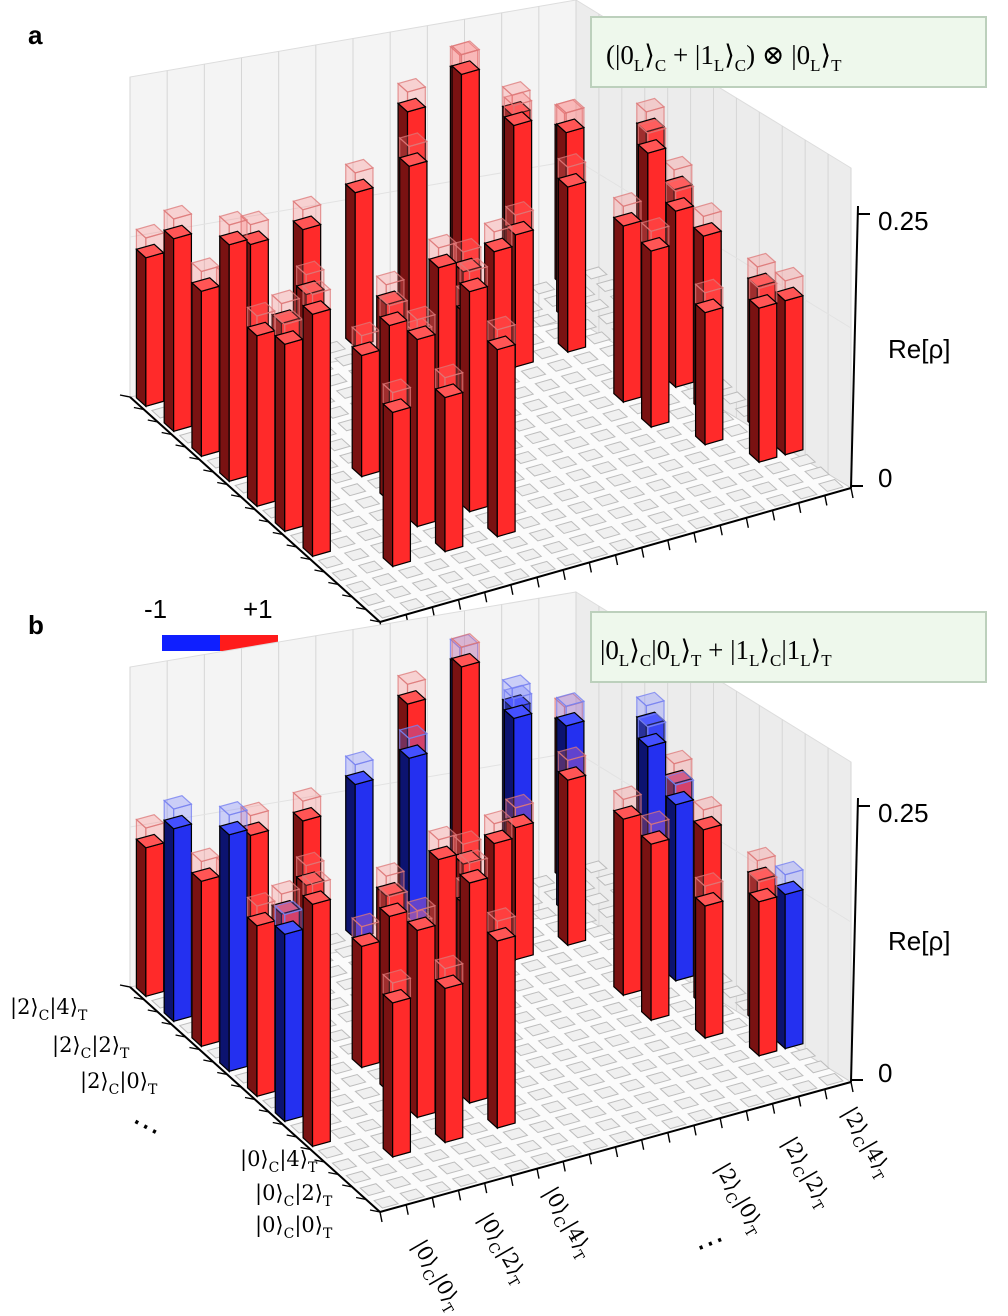  Describe the element at coordinates (191, 643) in the screenshot. I see `legend-neg-swatch` at that location.